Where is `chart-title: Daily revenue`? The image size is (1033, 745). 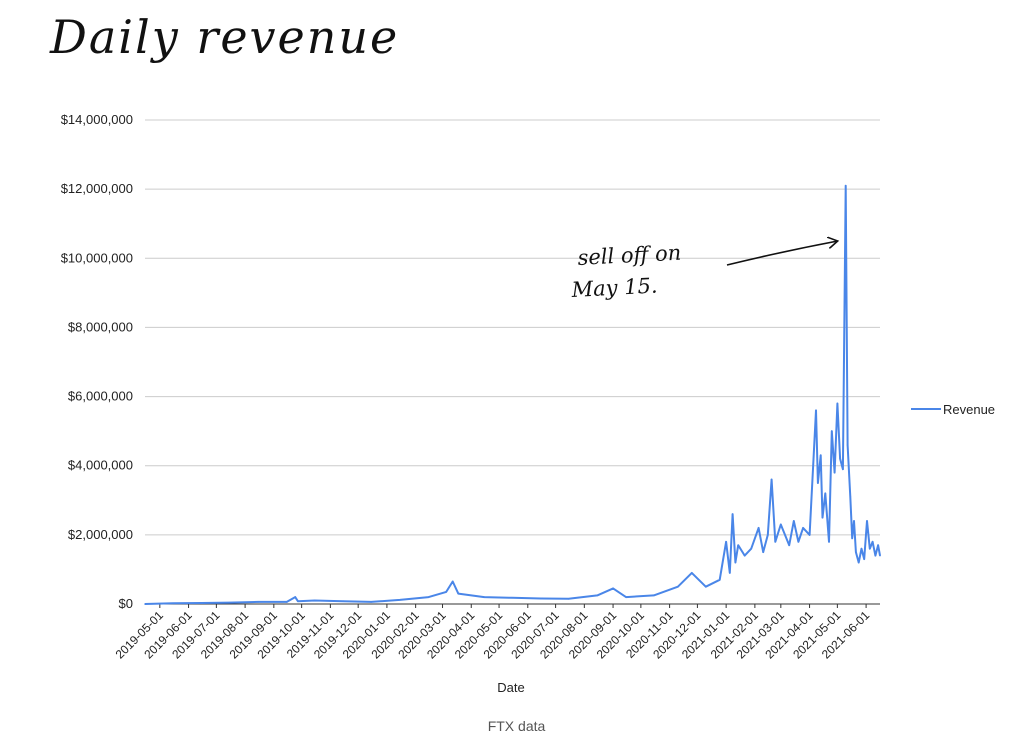
chart-title: Daily revenue is located at coordinates (225, 37).